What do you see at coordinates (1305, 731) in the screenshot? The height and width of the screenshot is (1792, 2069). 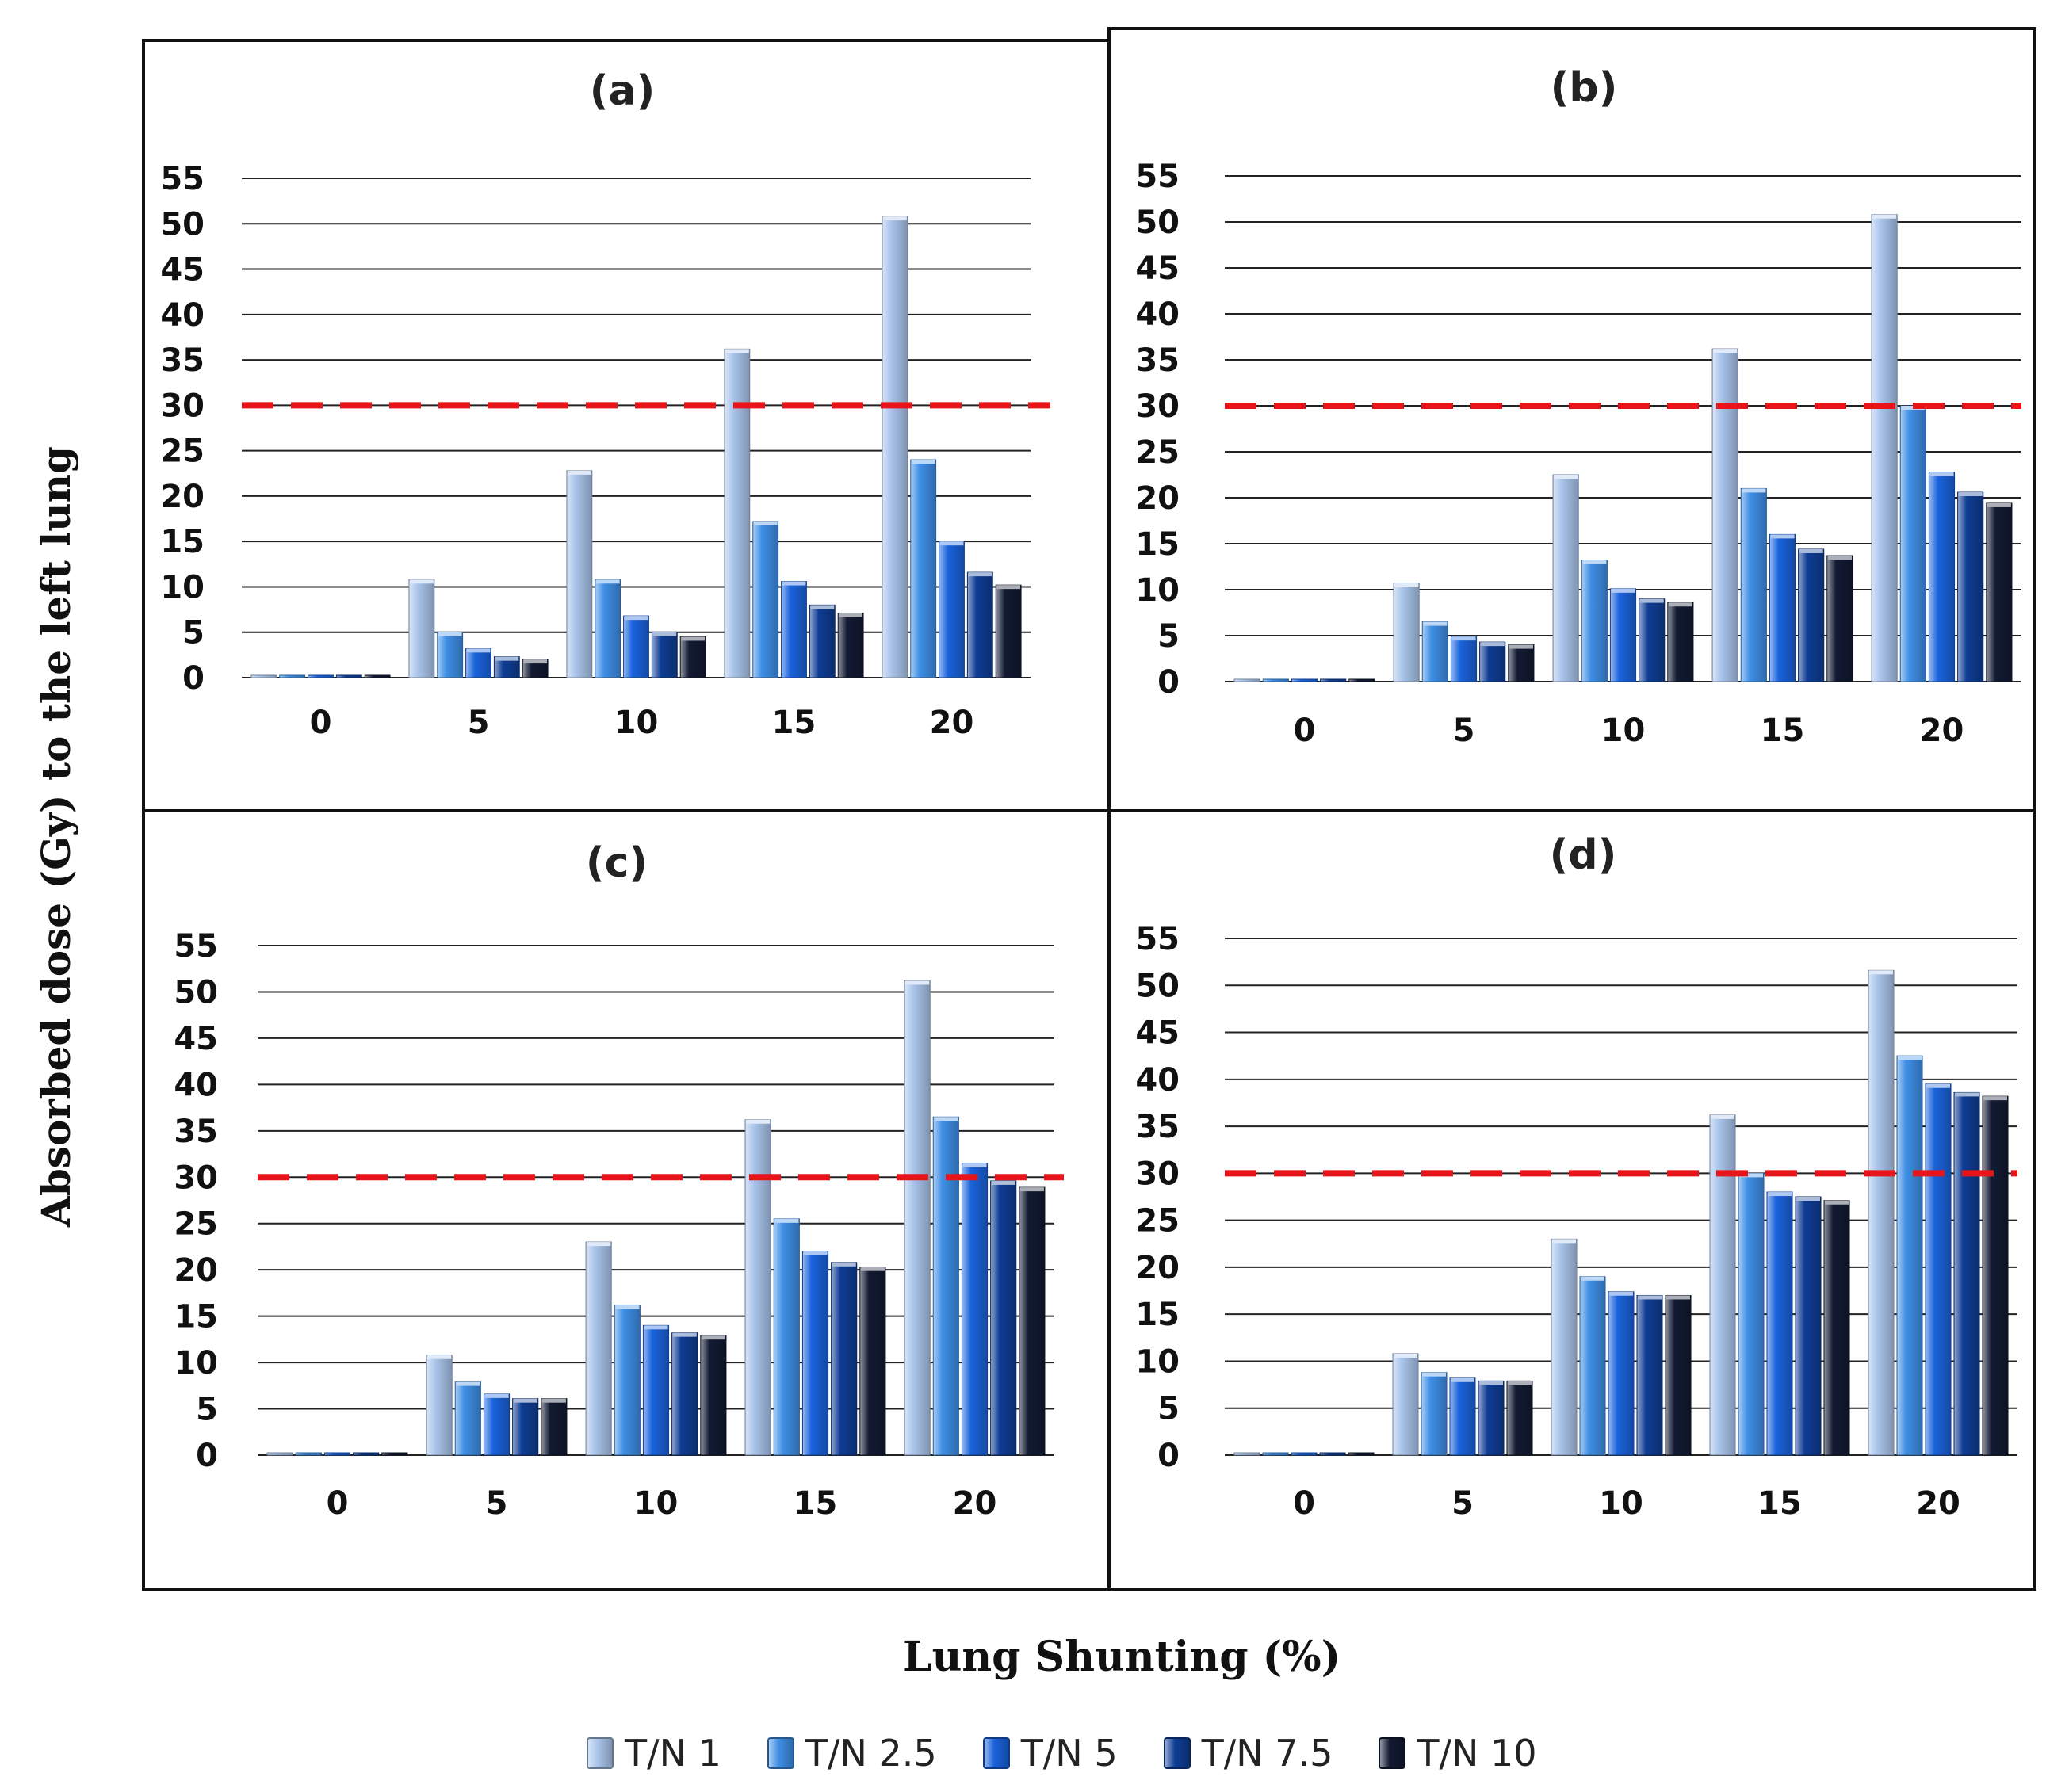 I see `x-tick-label: 0` at bounding box center [1305, 731].